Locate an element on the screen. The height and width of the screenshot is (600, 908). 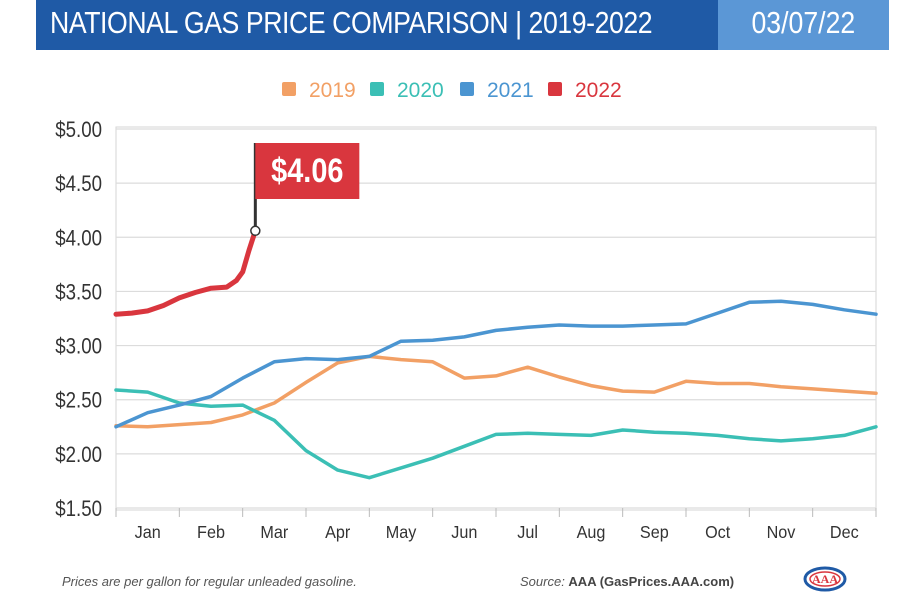
legend-label-2019: 2019 is located at coordinates (332, 90).